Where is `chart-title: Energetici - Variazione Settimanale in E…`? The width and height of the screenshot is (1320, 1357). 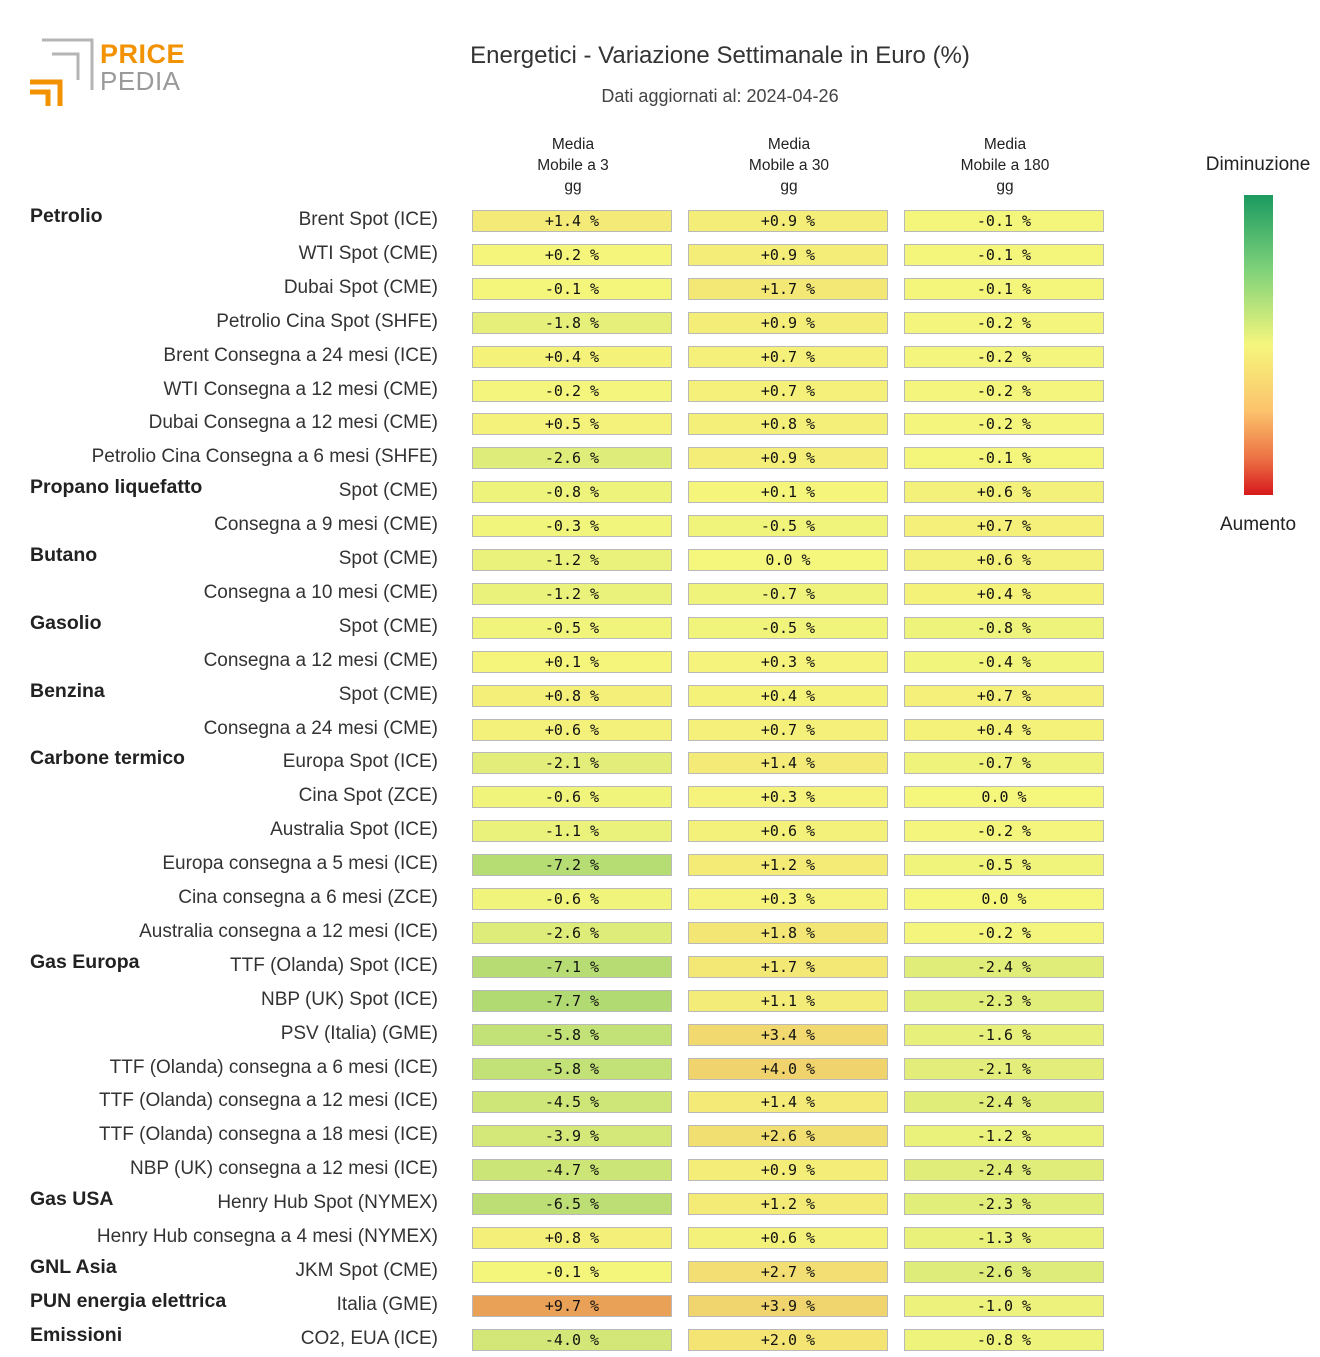 chart-title: Energetici - Variazione Settimanale in E… is located at coordinates (720, 55).